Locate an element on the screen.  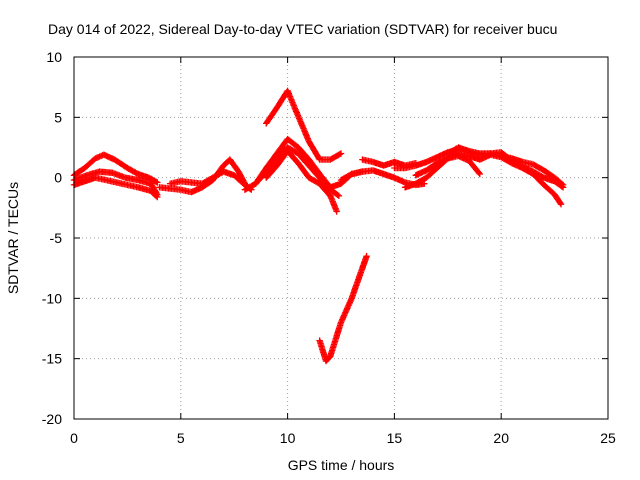
y-tick-label: -10 is located at coordinates (52, 298).